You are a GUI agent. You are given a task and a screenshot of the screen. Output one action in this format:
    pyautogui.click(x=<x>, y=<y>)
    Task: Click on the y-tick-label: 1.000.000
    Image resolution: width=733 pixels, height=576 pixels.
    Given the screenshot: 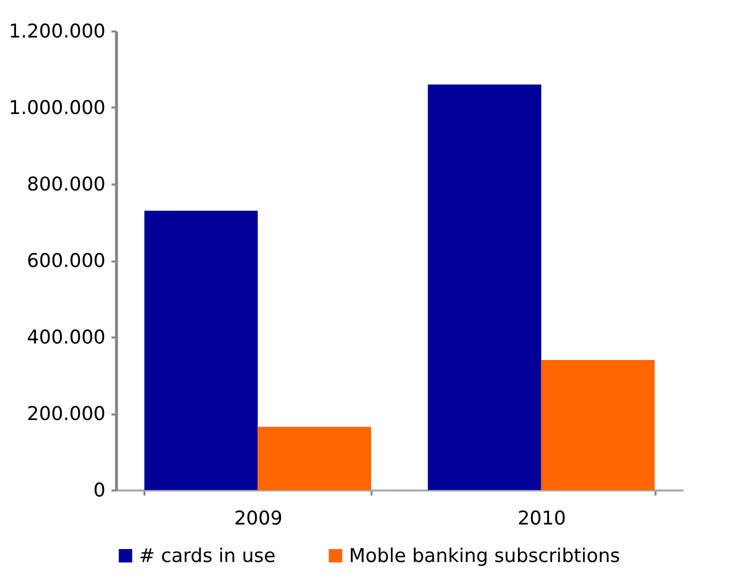 What is the action you would take?
    pyautogui.click(x=57, y=108)
    